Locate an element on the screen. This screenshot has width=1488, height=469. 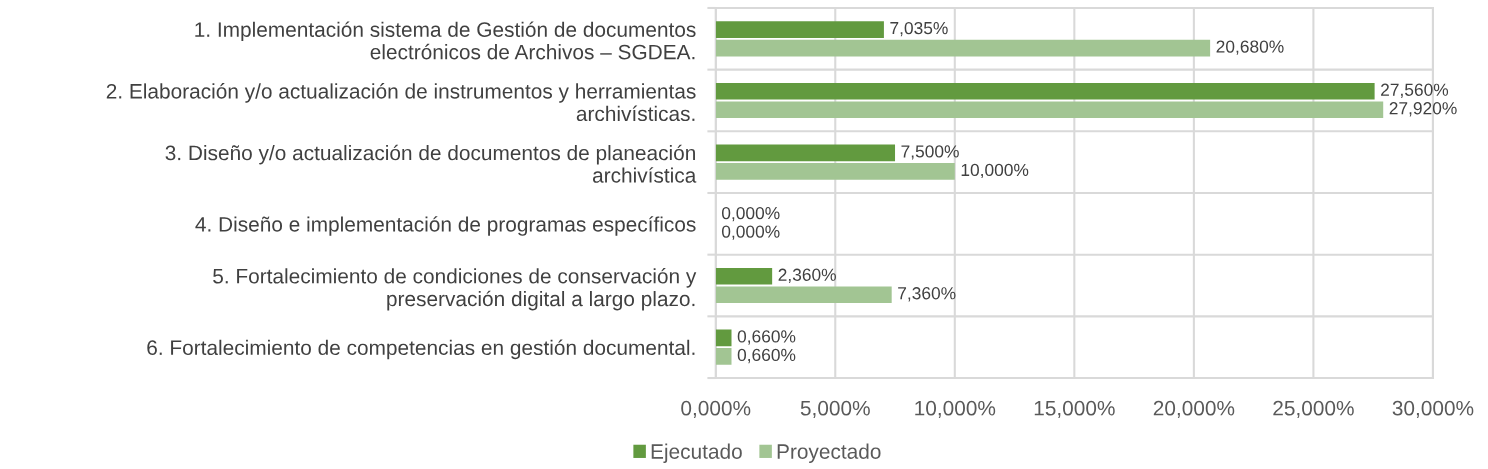
y-tick-label: 5. Fortalecimiento de condiciones de conservación y preservación digital a largo plazo. is located at coordinates (455, 289).